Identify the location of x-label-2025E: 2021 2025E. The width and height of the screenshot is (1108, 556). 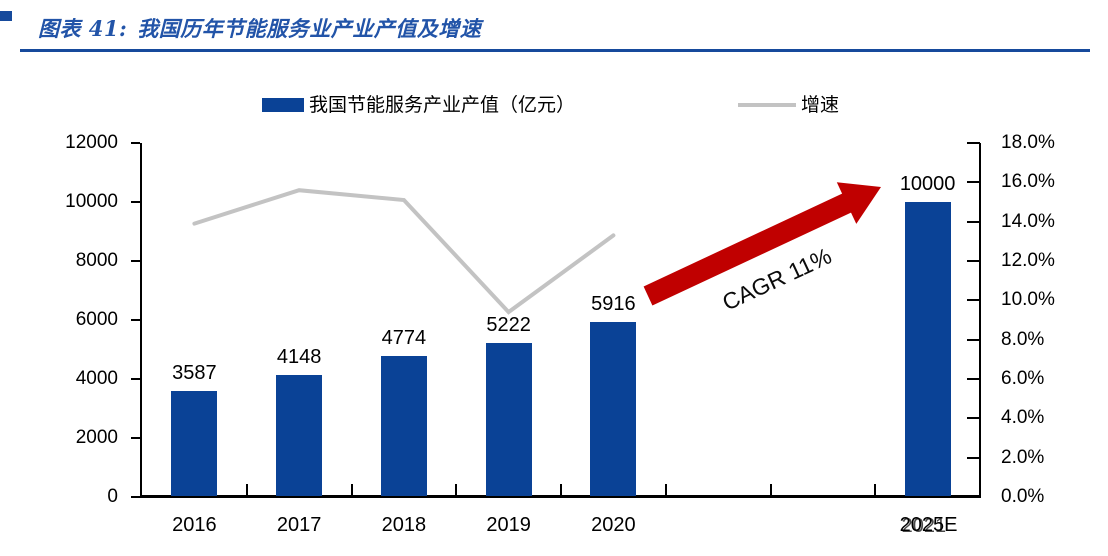
(928, 526).